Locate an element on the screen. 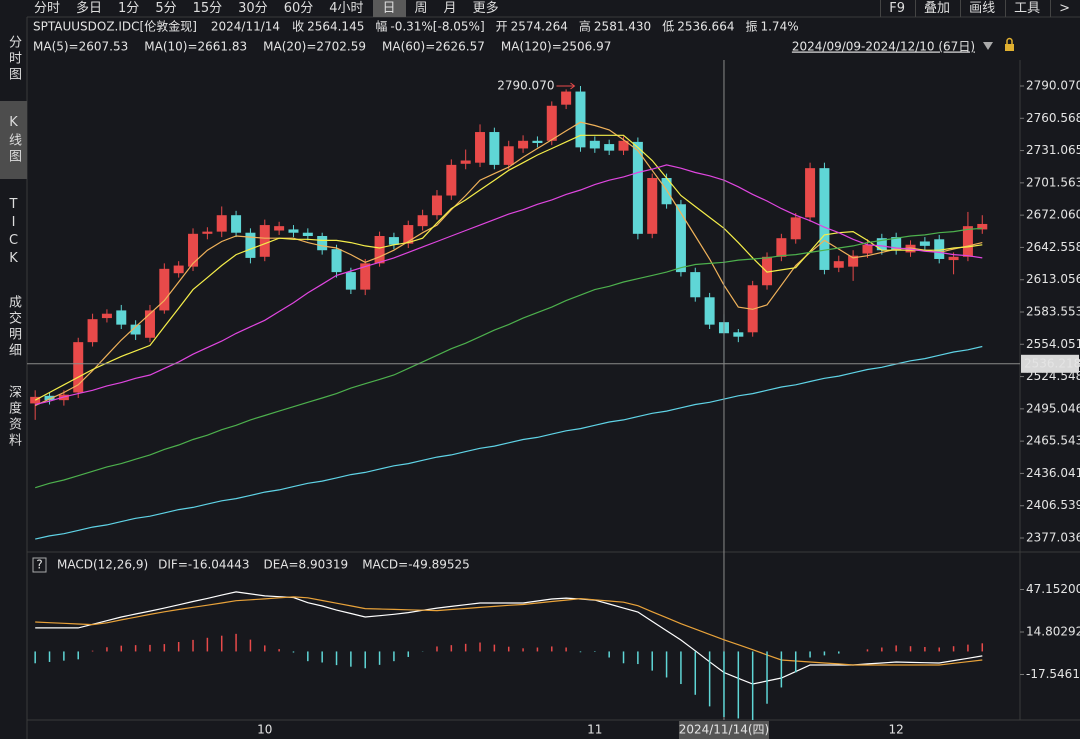 The image size is (1080, 739). period-button: 多日 is located at coordinates (89, 8).